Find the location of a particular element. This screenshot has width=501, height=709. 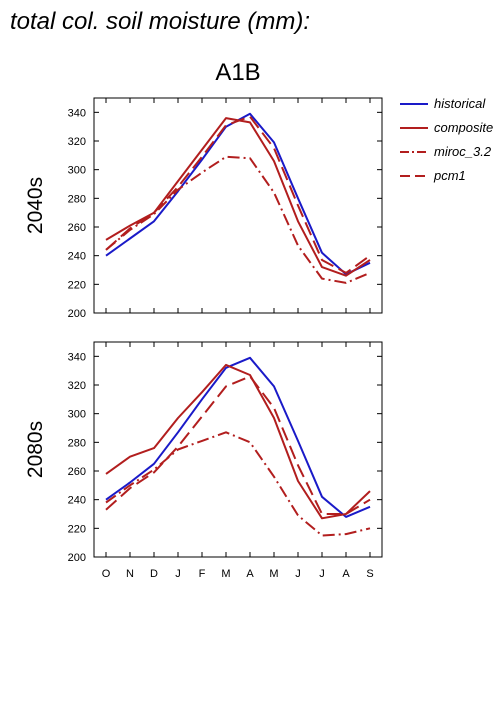

legend-item: composite is located at coordinates (463, 127).